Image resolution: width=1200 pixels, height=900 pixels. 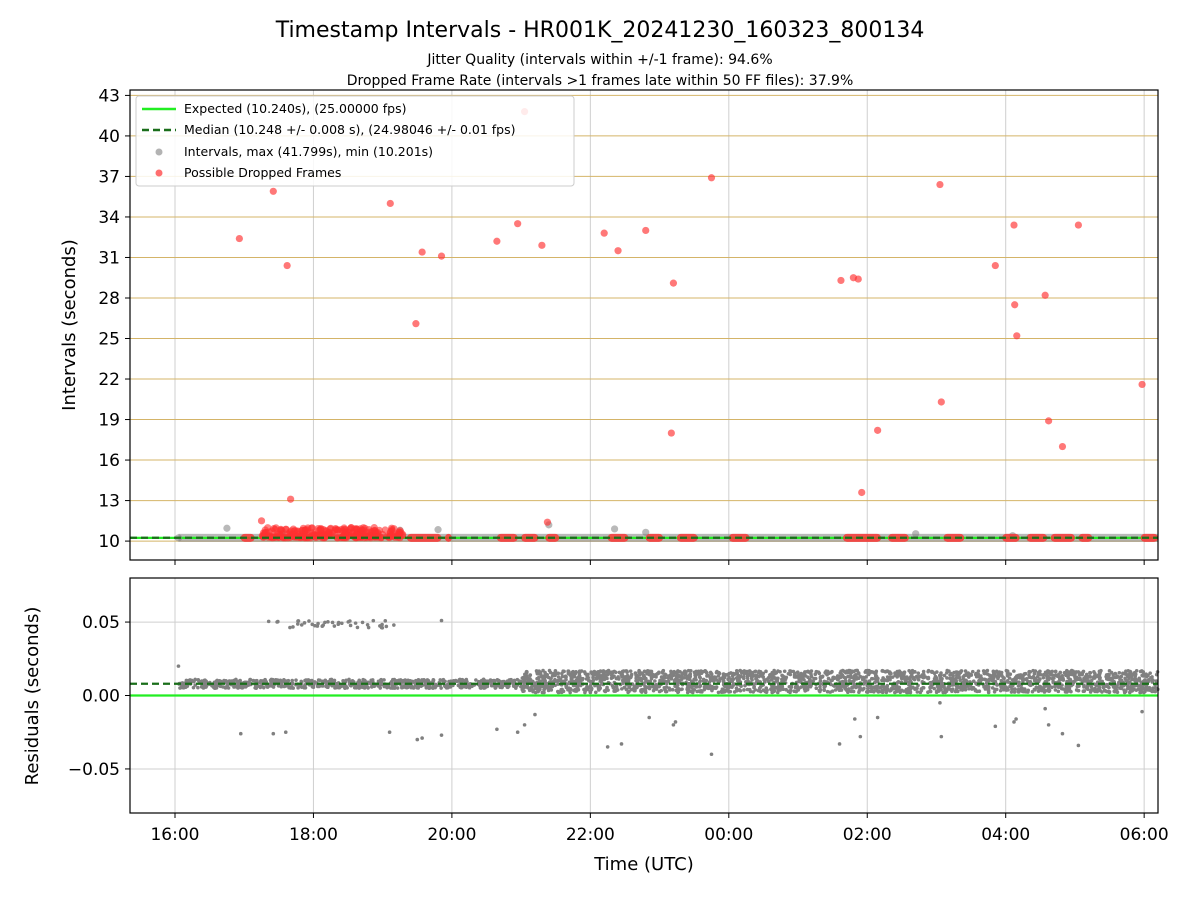 What do you see at coordinates (1144, 835) in the screenshot?
I see `x-tick-label: 06:00` at bounding box center [1144, 835].